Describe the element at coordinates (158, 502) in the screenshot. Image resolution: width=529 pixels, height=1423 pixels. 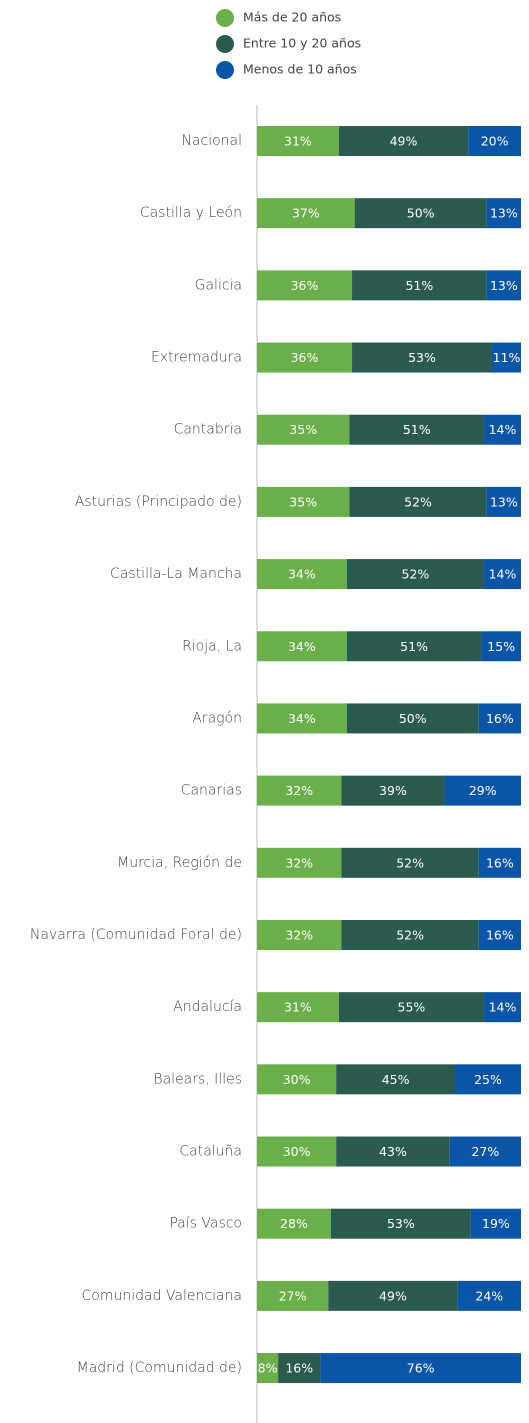
I see `category-label: Asturias (Principado de)` at that location.